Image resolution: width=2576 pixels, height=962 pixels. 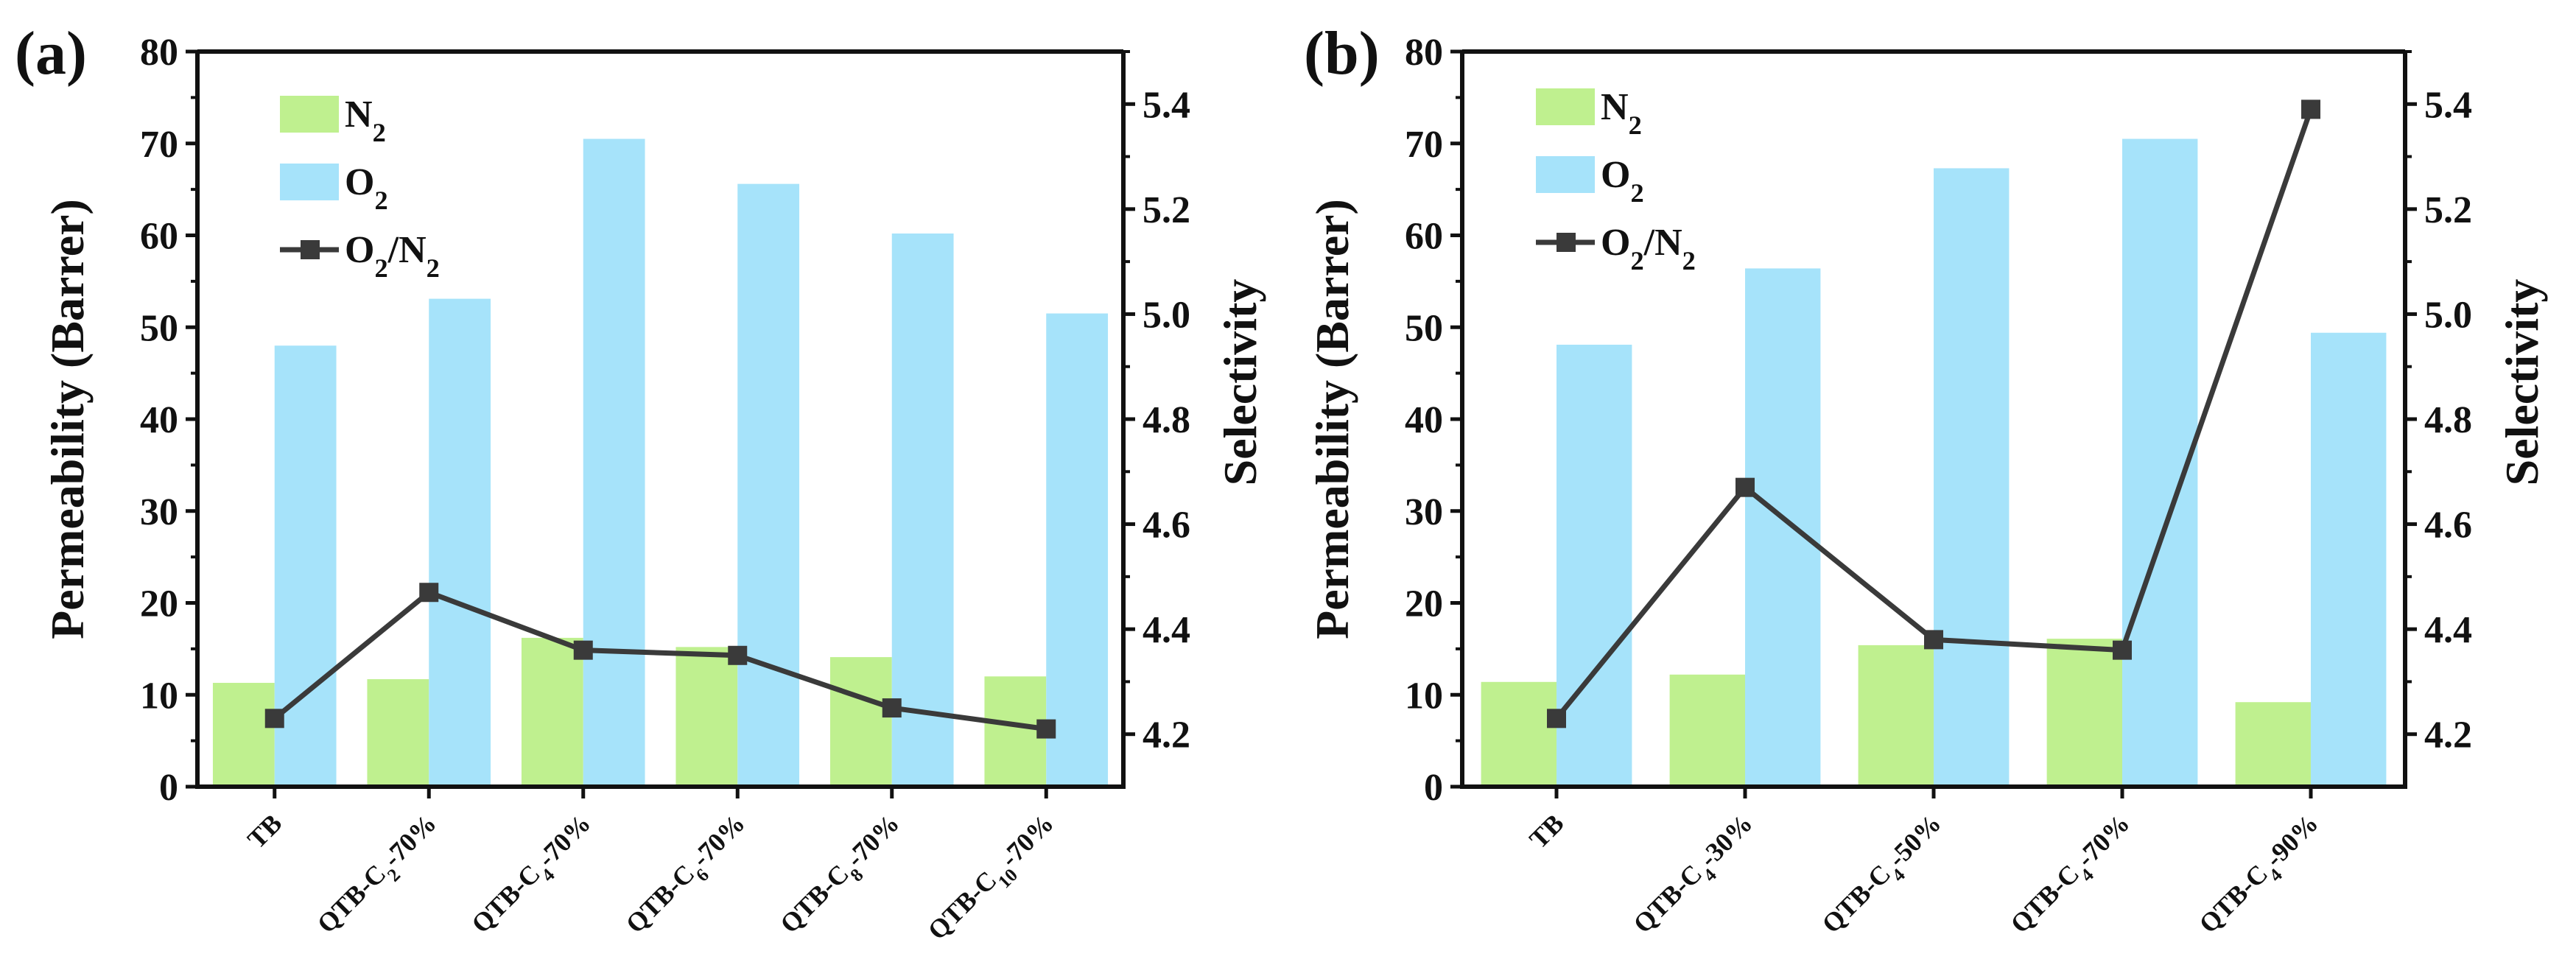 What do you see at coordinates (1433, 788) in the screenshot?
I see `y-tick-label: 0` at bounding box center [1433, 788].